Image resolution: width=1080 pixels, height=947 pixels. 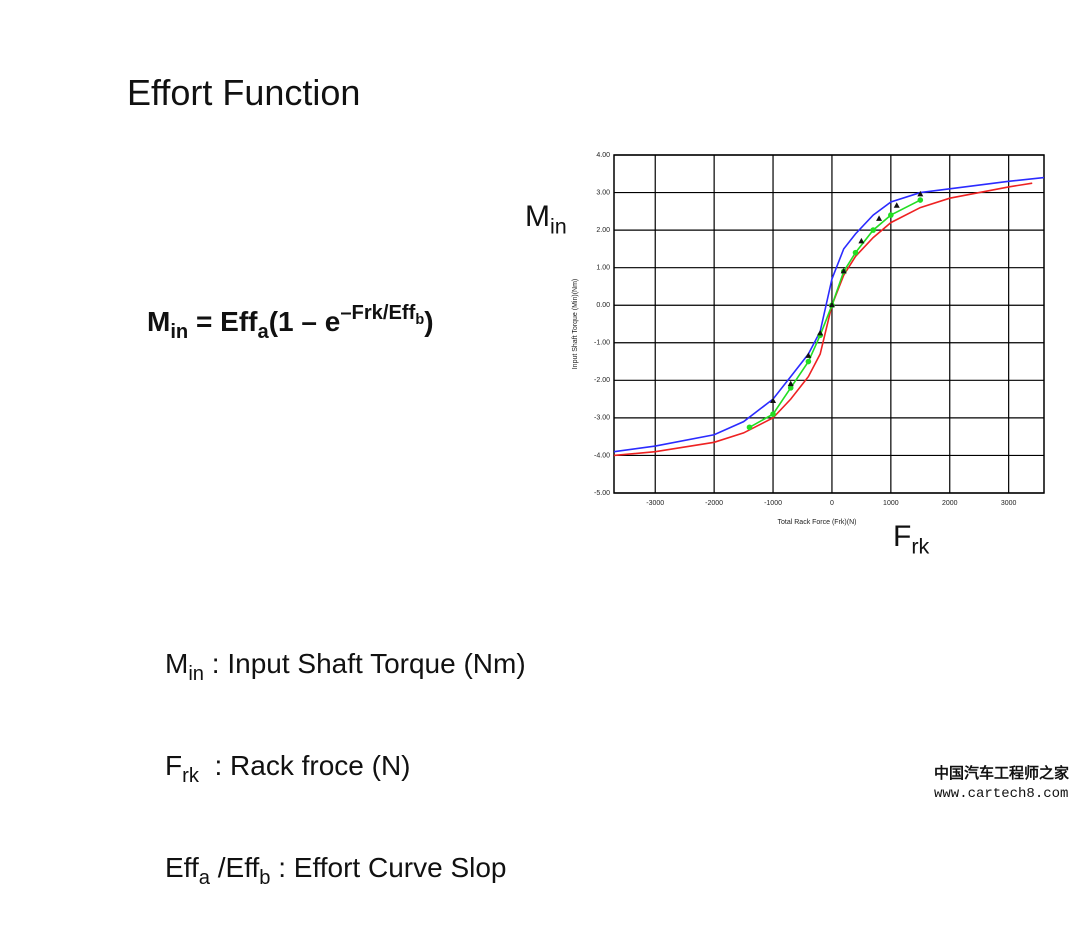 I want to click on formula-part: ), so click(x=429, y=322).